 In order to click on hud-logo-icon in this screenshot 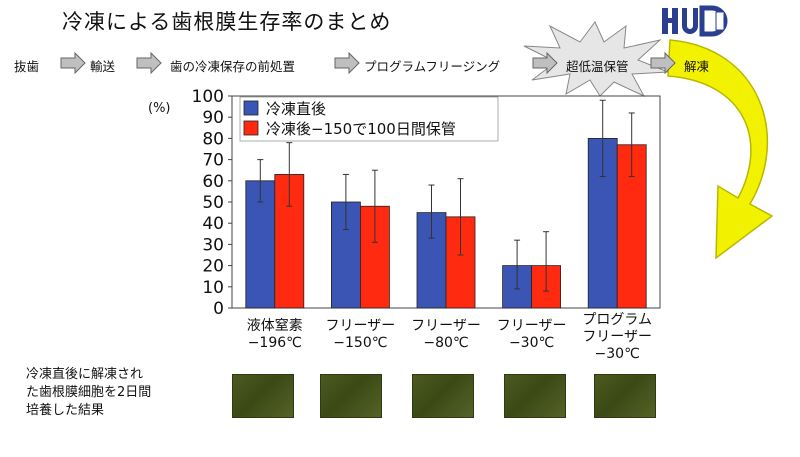, I will do `click(695, 21)`.